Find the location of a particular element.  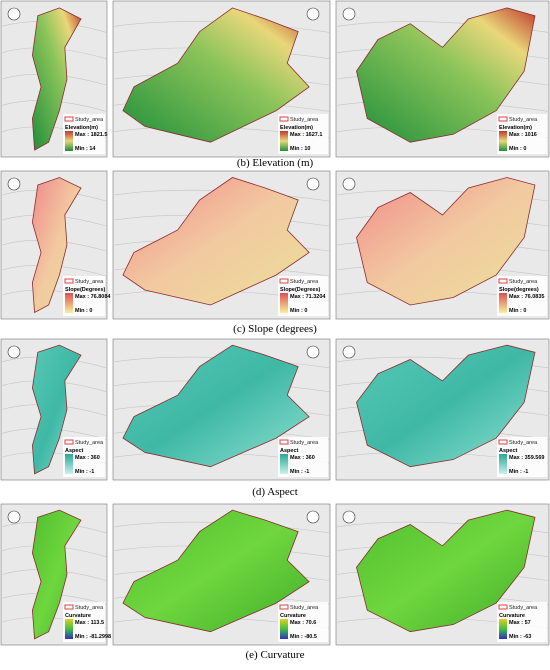

legend-max: Max : 113.5 is located at coordinates (89, 623).